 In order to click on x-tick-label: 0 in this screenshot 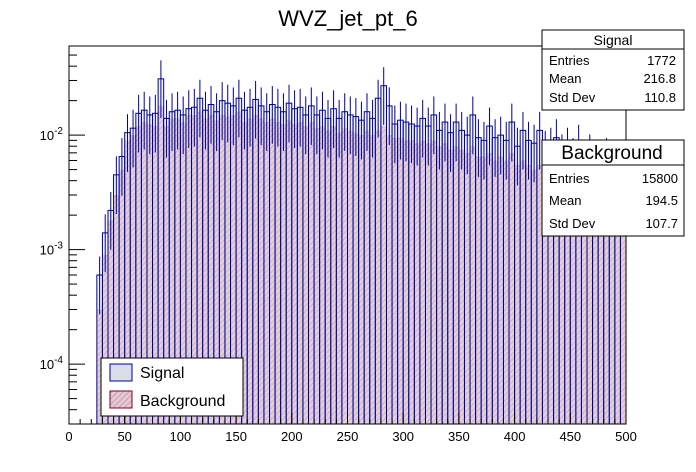, I will do `click(68, 436)`.